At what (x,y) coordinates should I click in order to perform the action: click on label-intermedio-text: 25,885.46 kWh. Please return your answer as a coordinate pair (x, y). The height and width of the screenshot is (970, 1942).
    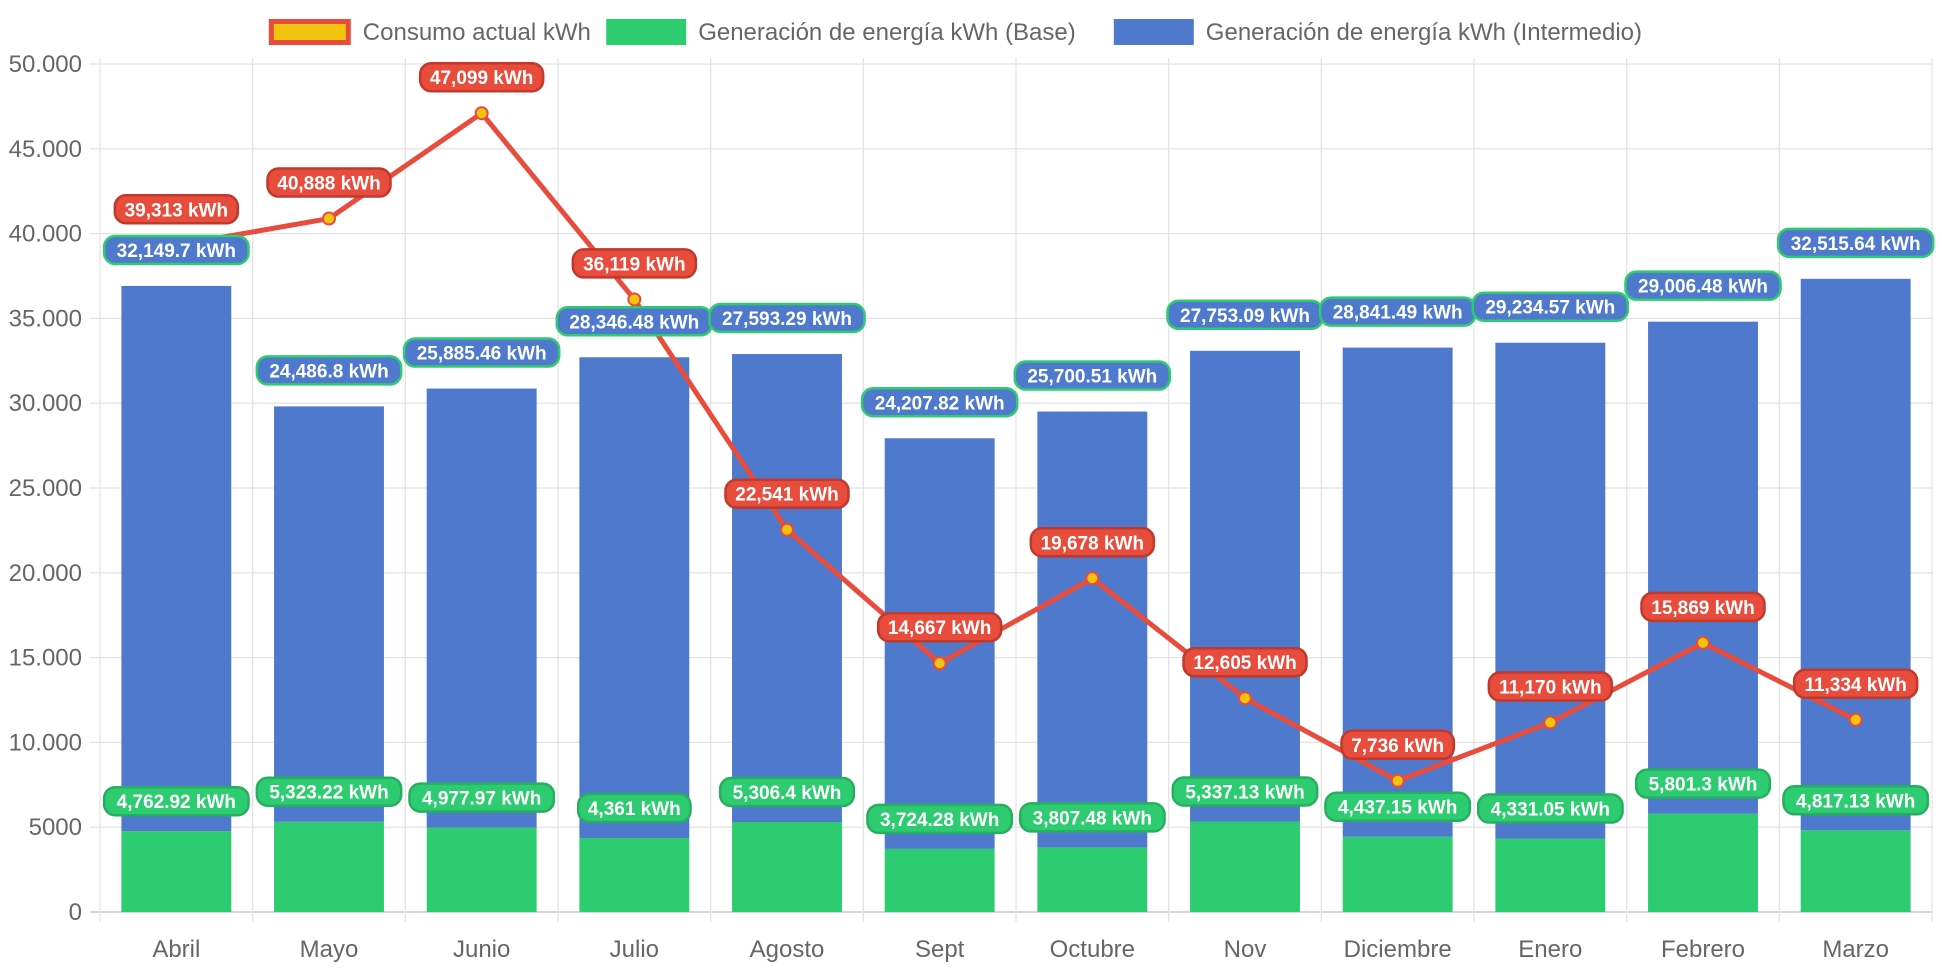
    Looking at the image, I should click on (482, 354).